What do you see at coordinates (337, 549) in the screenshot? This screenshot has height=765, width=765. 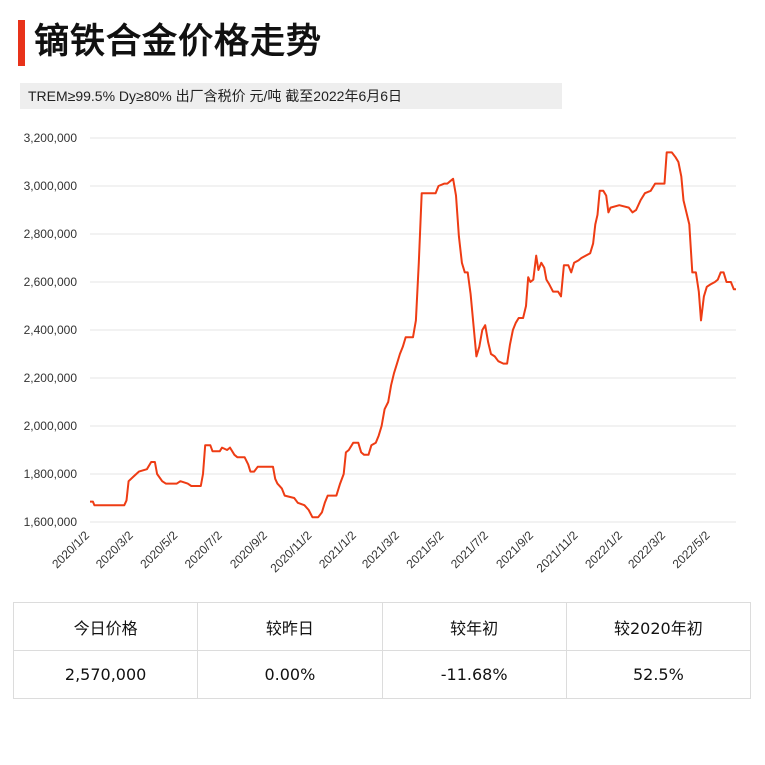 I see `x-tick-label: 2021/1/2` at bounding box center [337, 549].